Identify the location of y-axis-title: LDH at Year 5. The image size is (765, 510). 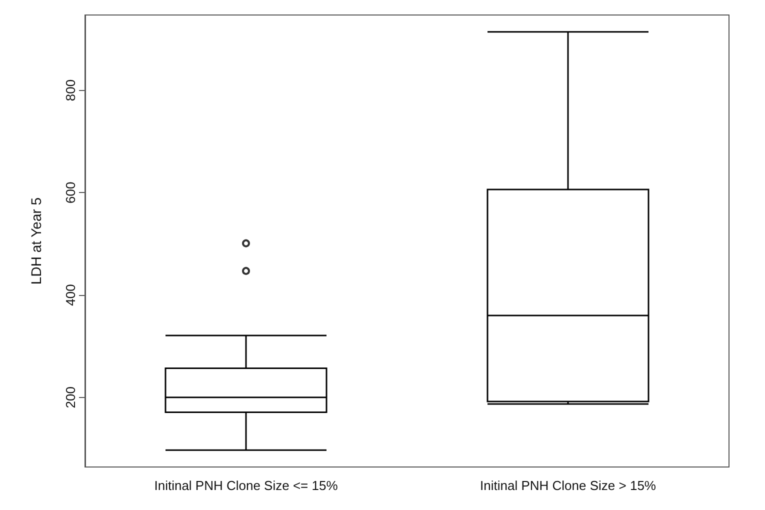
(36, 241).